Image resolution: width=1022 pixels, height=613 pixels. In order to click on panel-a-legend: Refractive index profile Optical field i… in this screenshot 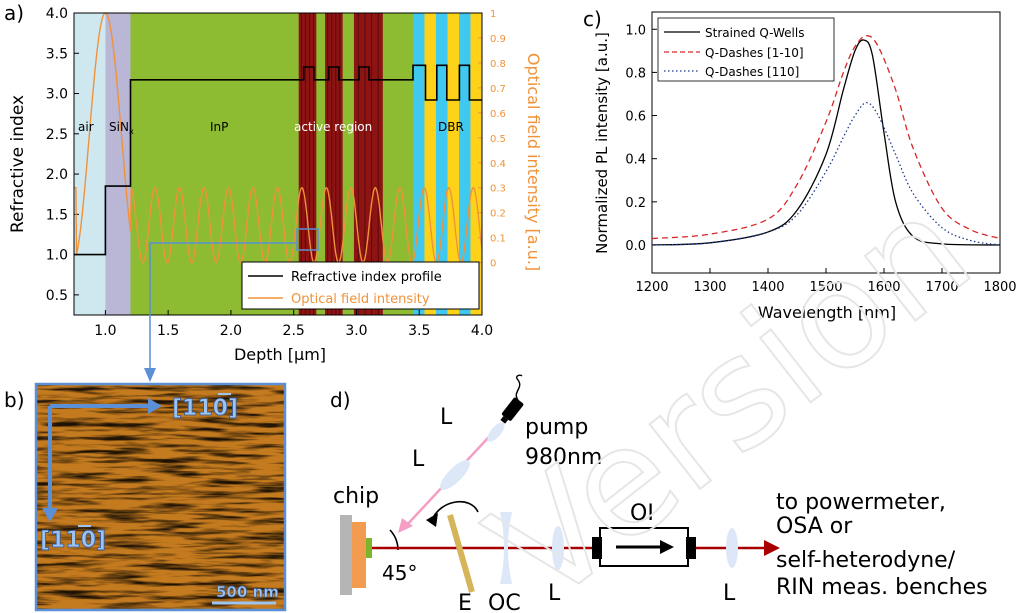, I will do `click(360, 285)`.